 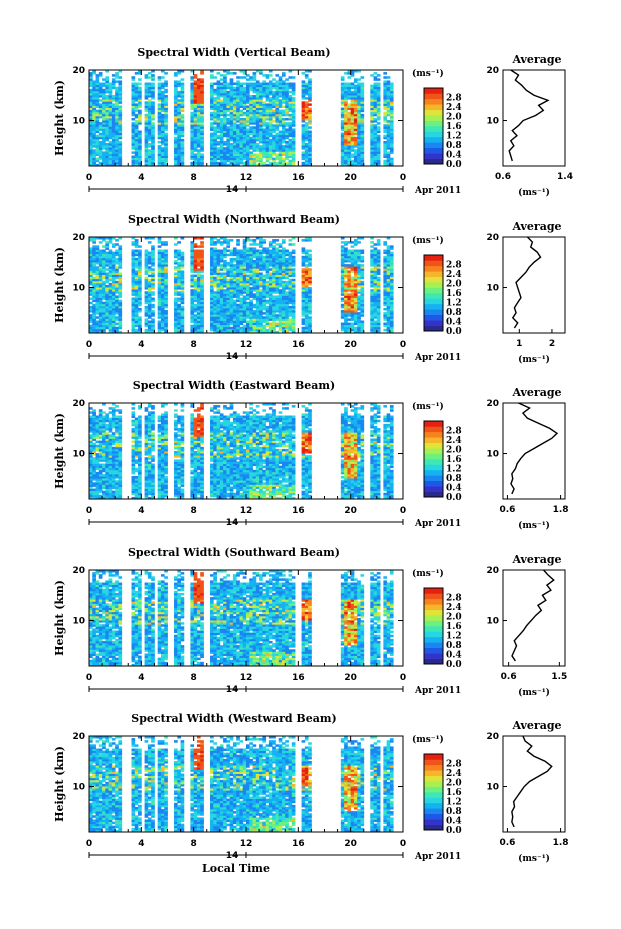 I want to click on profile-x-tick-label: 1.4, so click(x=565, y=177).